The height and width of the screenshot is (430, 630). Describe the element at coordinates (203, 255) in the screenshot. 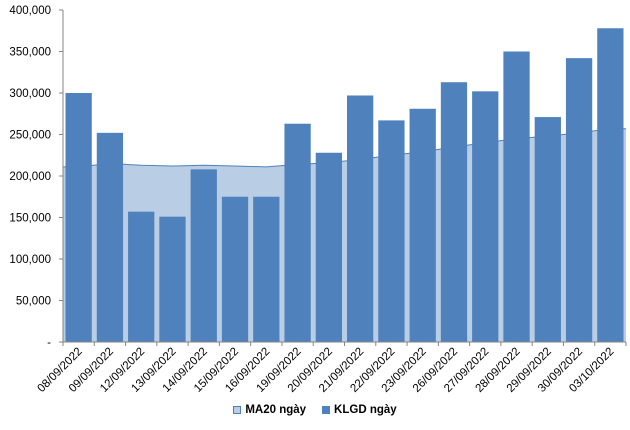

I see `bar-14/09/2022` at that location.